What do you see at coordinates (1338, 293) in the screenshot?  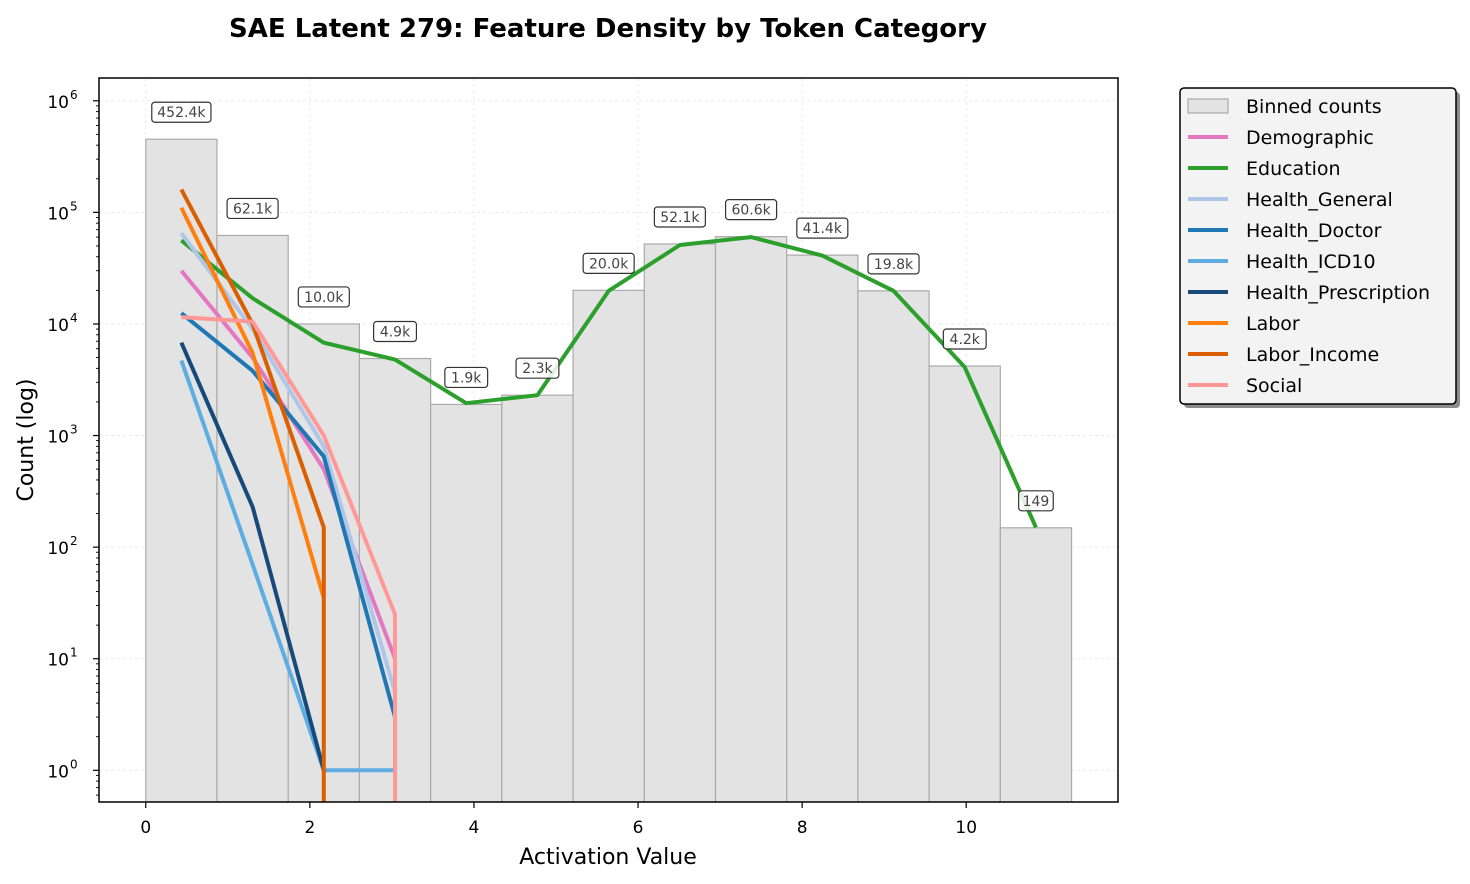 I see `legend-label: Health_Prescription` at bounding box center [1338, 293].